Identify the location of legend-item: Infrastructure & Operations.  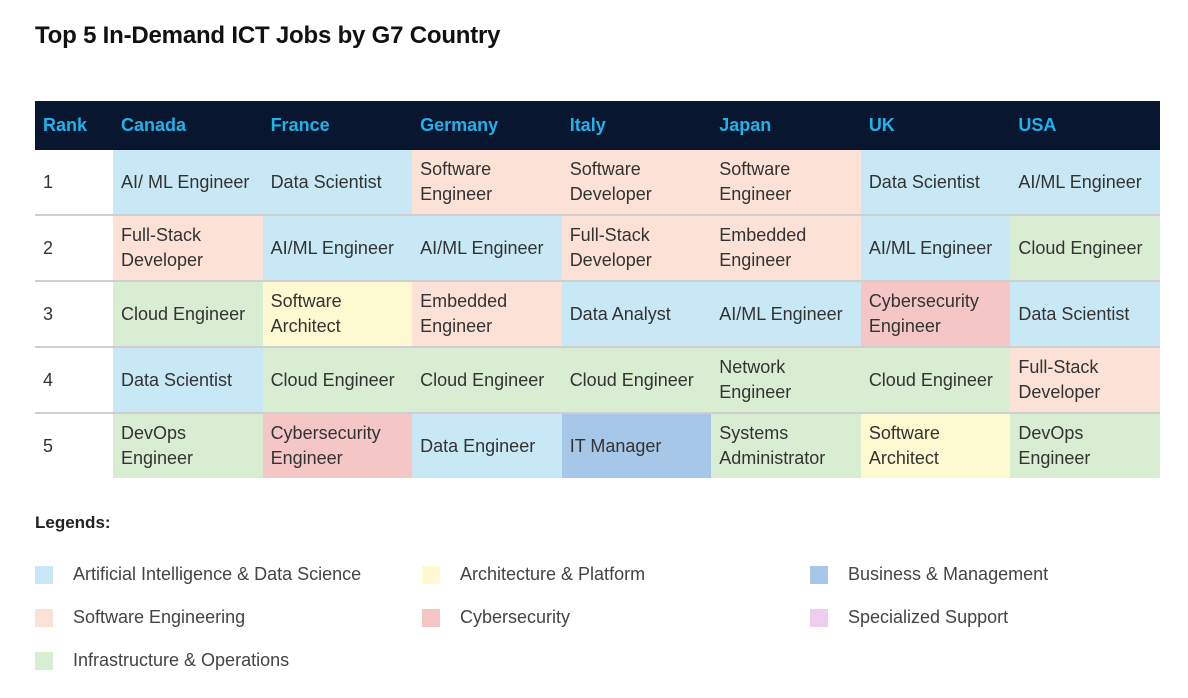
(162, 660).